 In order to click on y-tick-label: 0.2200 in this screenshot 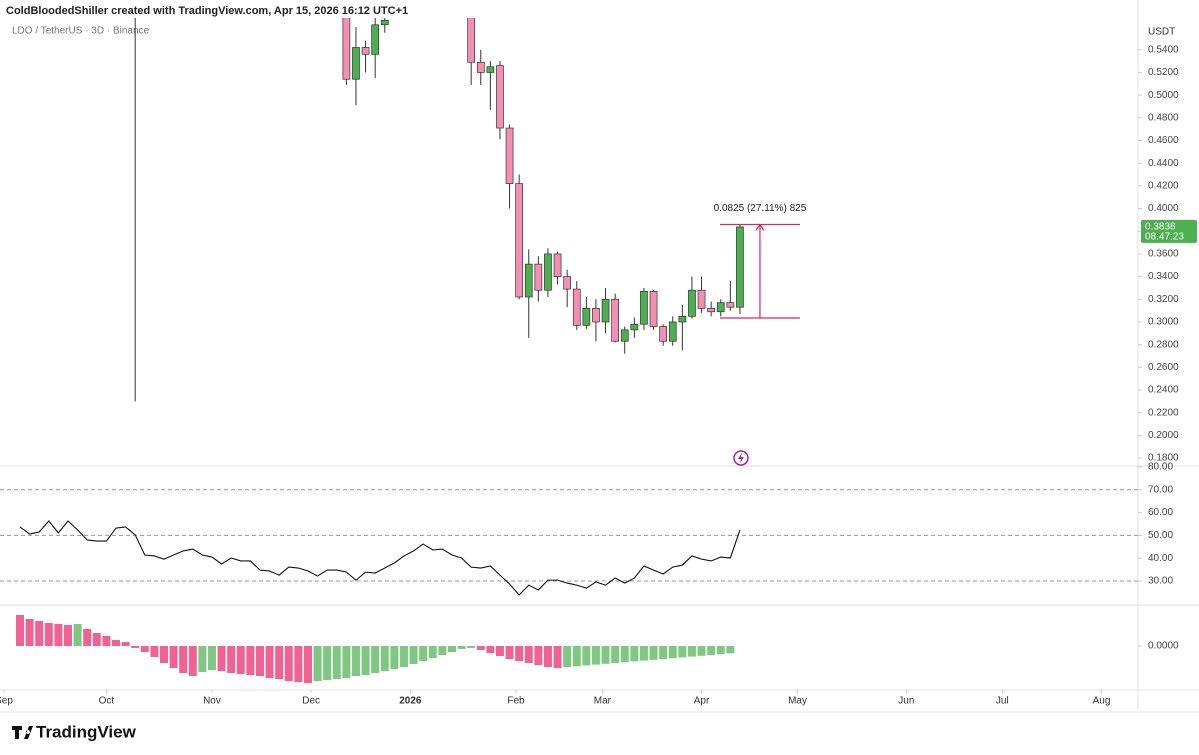, I will do `click(1163, 412)`.